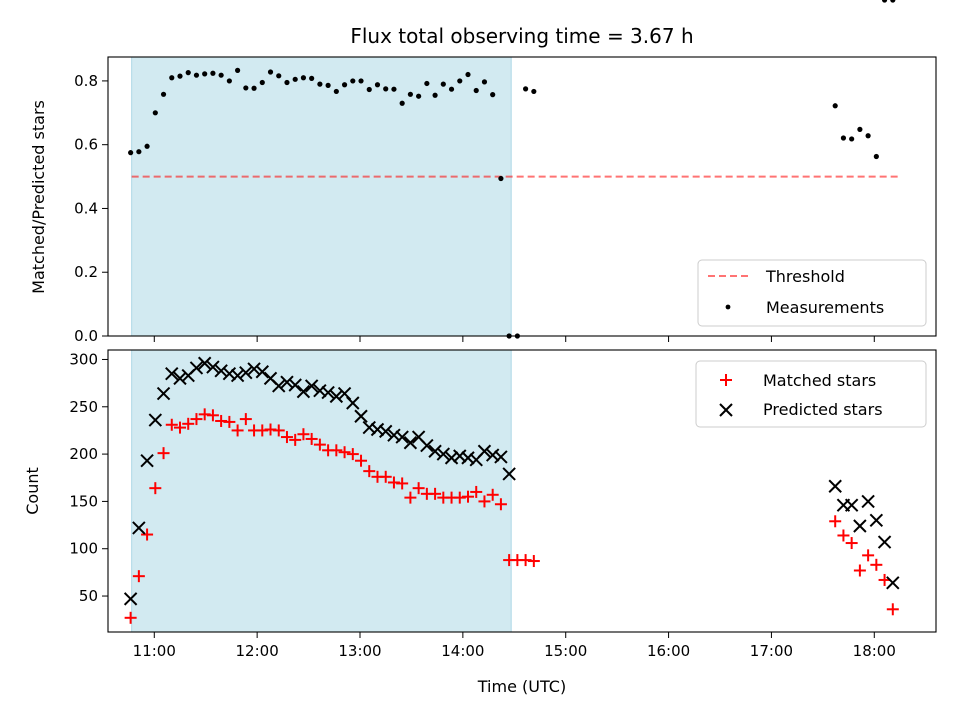  What do you see at coordinates (668, 651) in the screenshot?
I see `count-xtick-label: 16:00` at bounding box center [668, 651].